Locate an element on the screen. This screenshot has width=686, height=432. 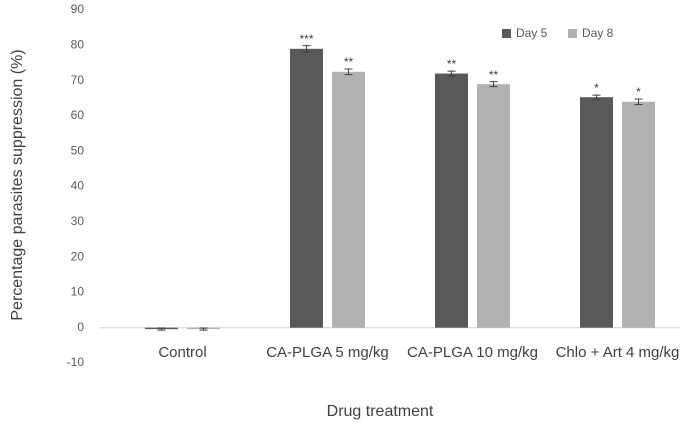
legend-label: Day 8 is located at coordinates (598, 33).